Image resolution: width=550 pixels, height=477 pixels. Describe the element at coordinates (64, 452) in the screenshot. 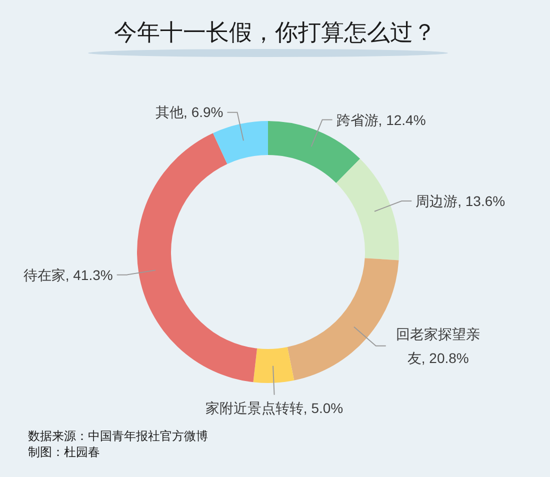

I see `annotation: 制图：杜园春` at that location.